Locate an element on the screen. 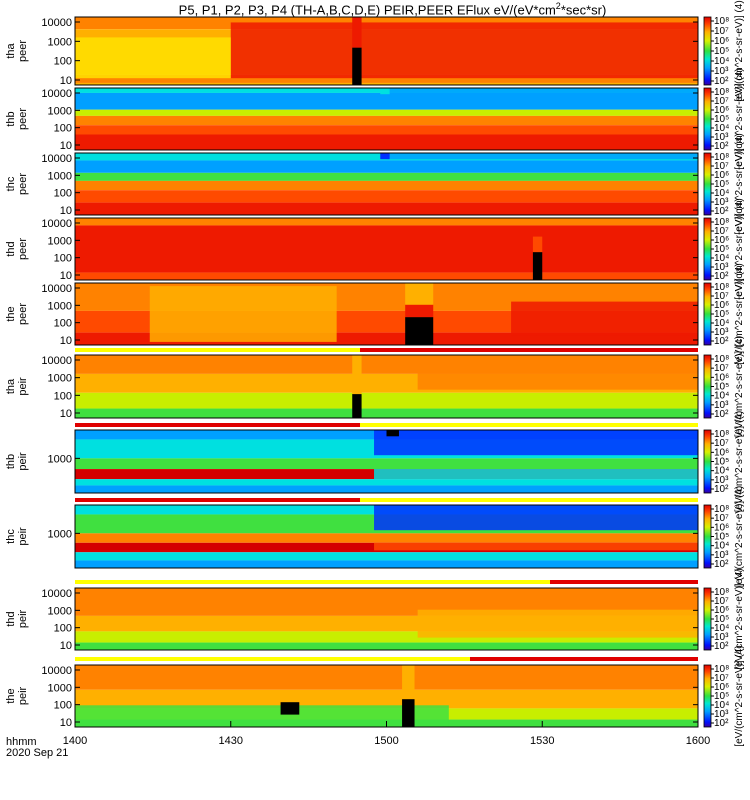 This screenshot has width=750, height=800. x-axis-date: 2020 Sep 21 is located at coordinates (37, 753).